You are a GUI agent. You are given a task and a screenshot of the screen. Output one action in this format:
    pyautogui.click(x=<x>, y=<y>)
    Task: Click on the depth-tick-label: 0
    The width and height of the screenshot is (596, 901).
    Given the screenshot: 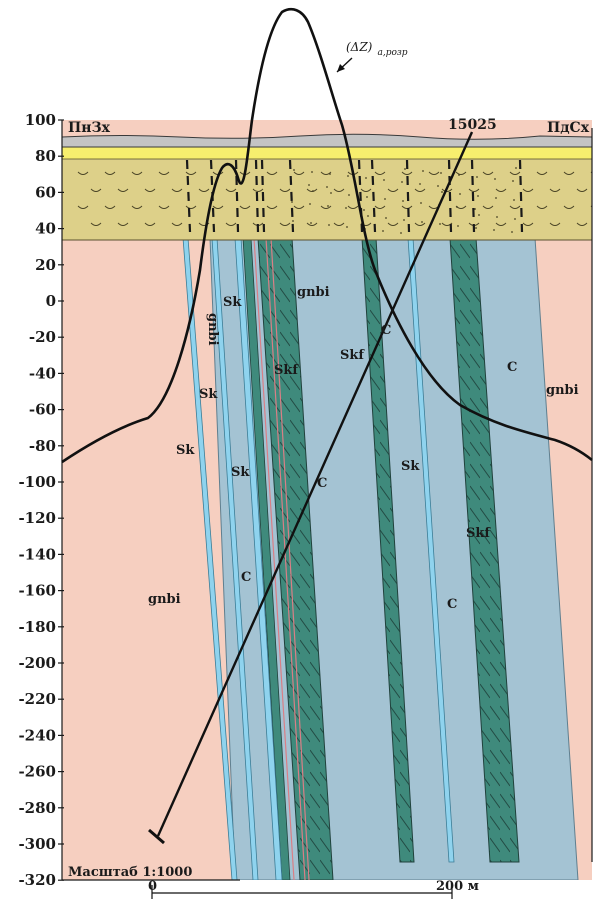 What is the action you would take?
    pyautogui.click(x=51, y=301)
    